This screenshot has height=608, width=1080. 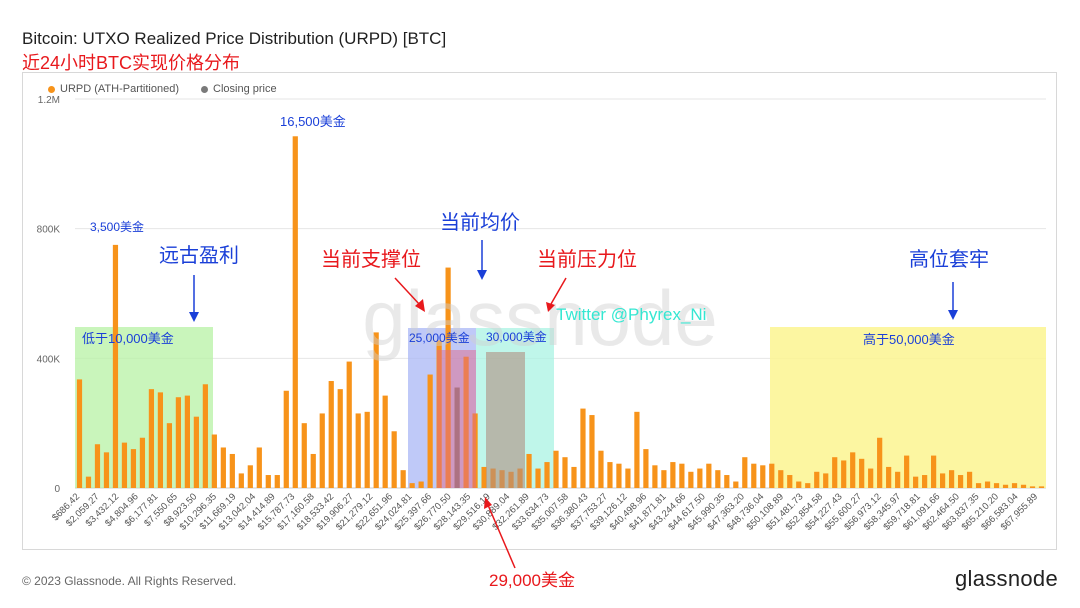 What do you see at coordinates (239, 89) in the screenshot?
I see `legend-item-closing: Closing price` at bounding box center [239, 89].